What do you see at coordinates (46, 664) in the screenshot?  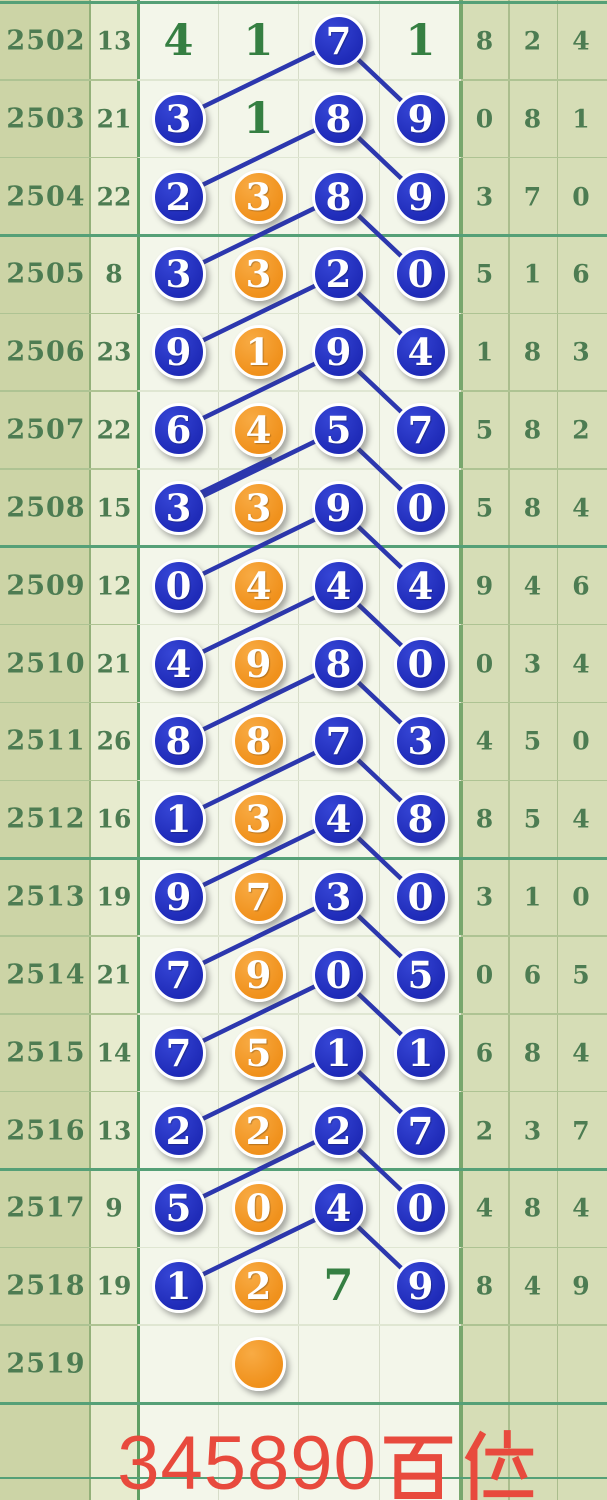 I see `period-label: 2510` at bounding box center [46, 664].